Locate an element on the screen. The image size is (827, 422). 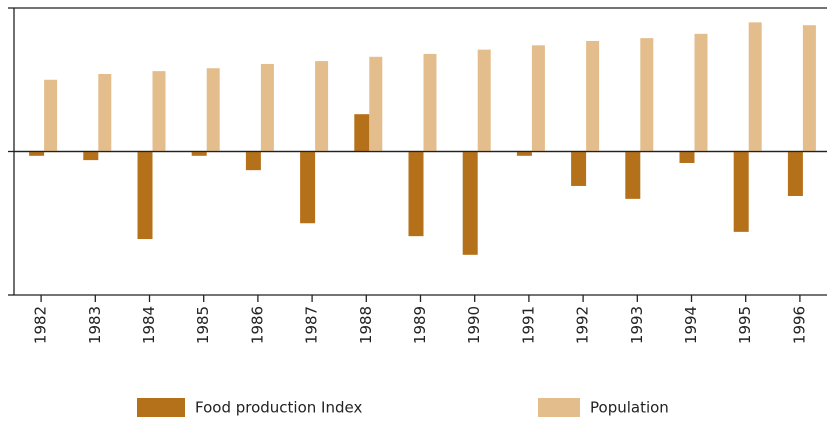
x-tick-label: 1992 is located at coordinates (583, 325).